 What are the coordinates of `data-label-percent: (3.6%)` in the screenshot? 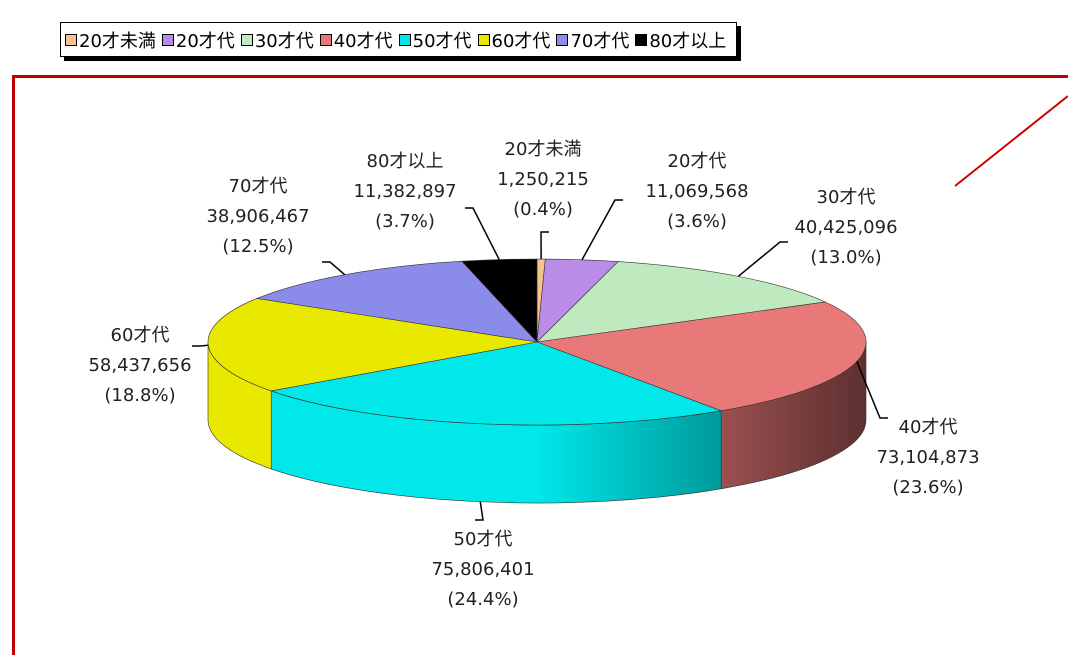 It's located at (697, 221).